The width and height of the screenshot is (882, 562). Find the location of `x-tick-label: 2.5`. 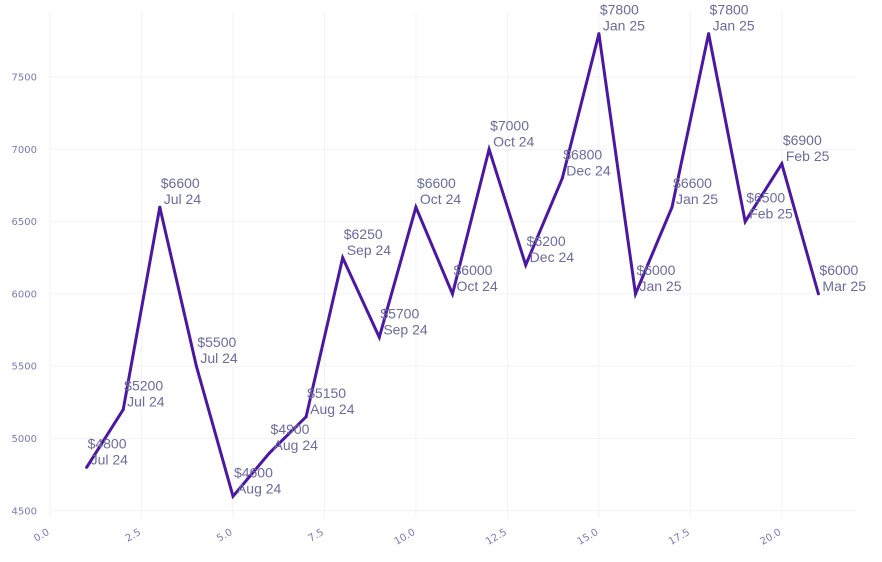

x-tick-label: 2.5 is located at coordinates (133, 535).